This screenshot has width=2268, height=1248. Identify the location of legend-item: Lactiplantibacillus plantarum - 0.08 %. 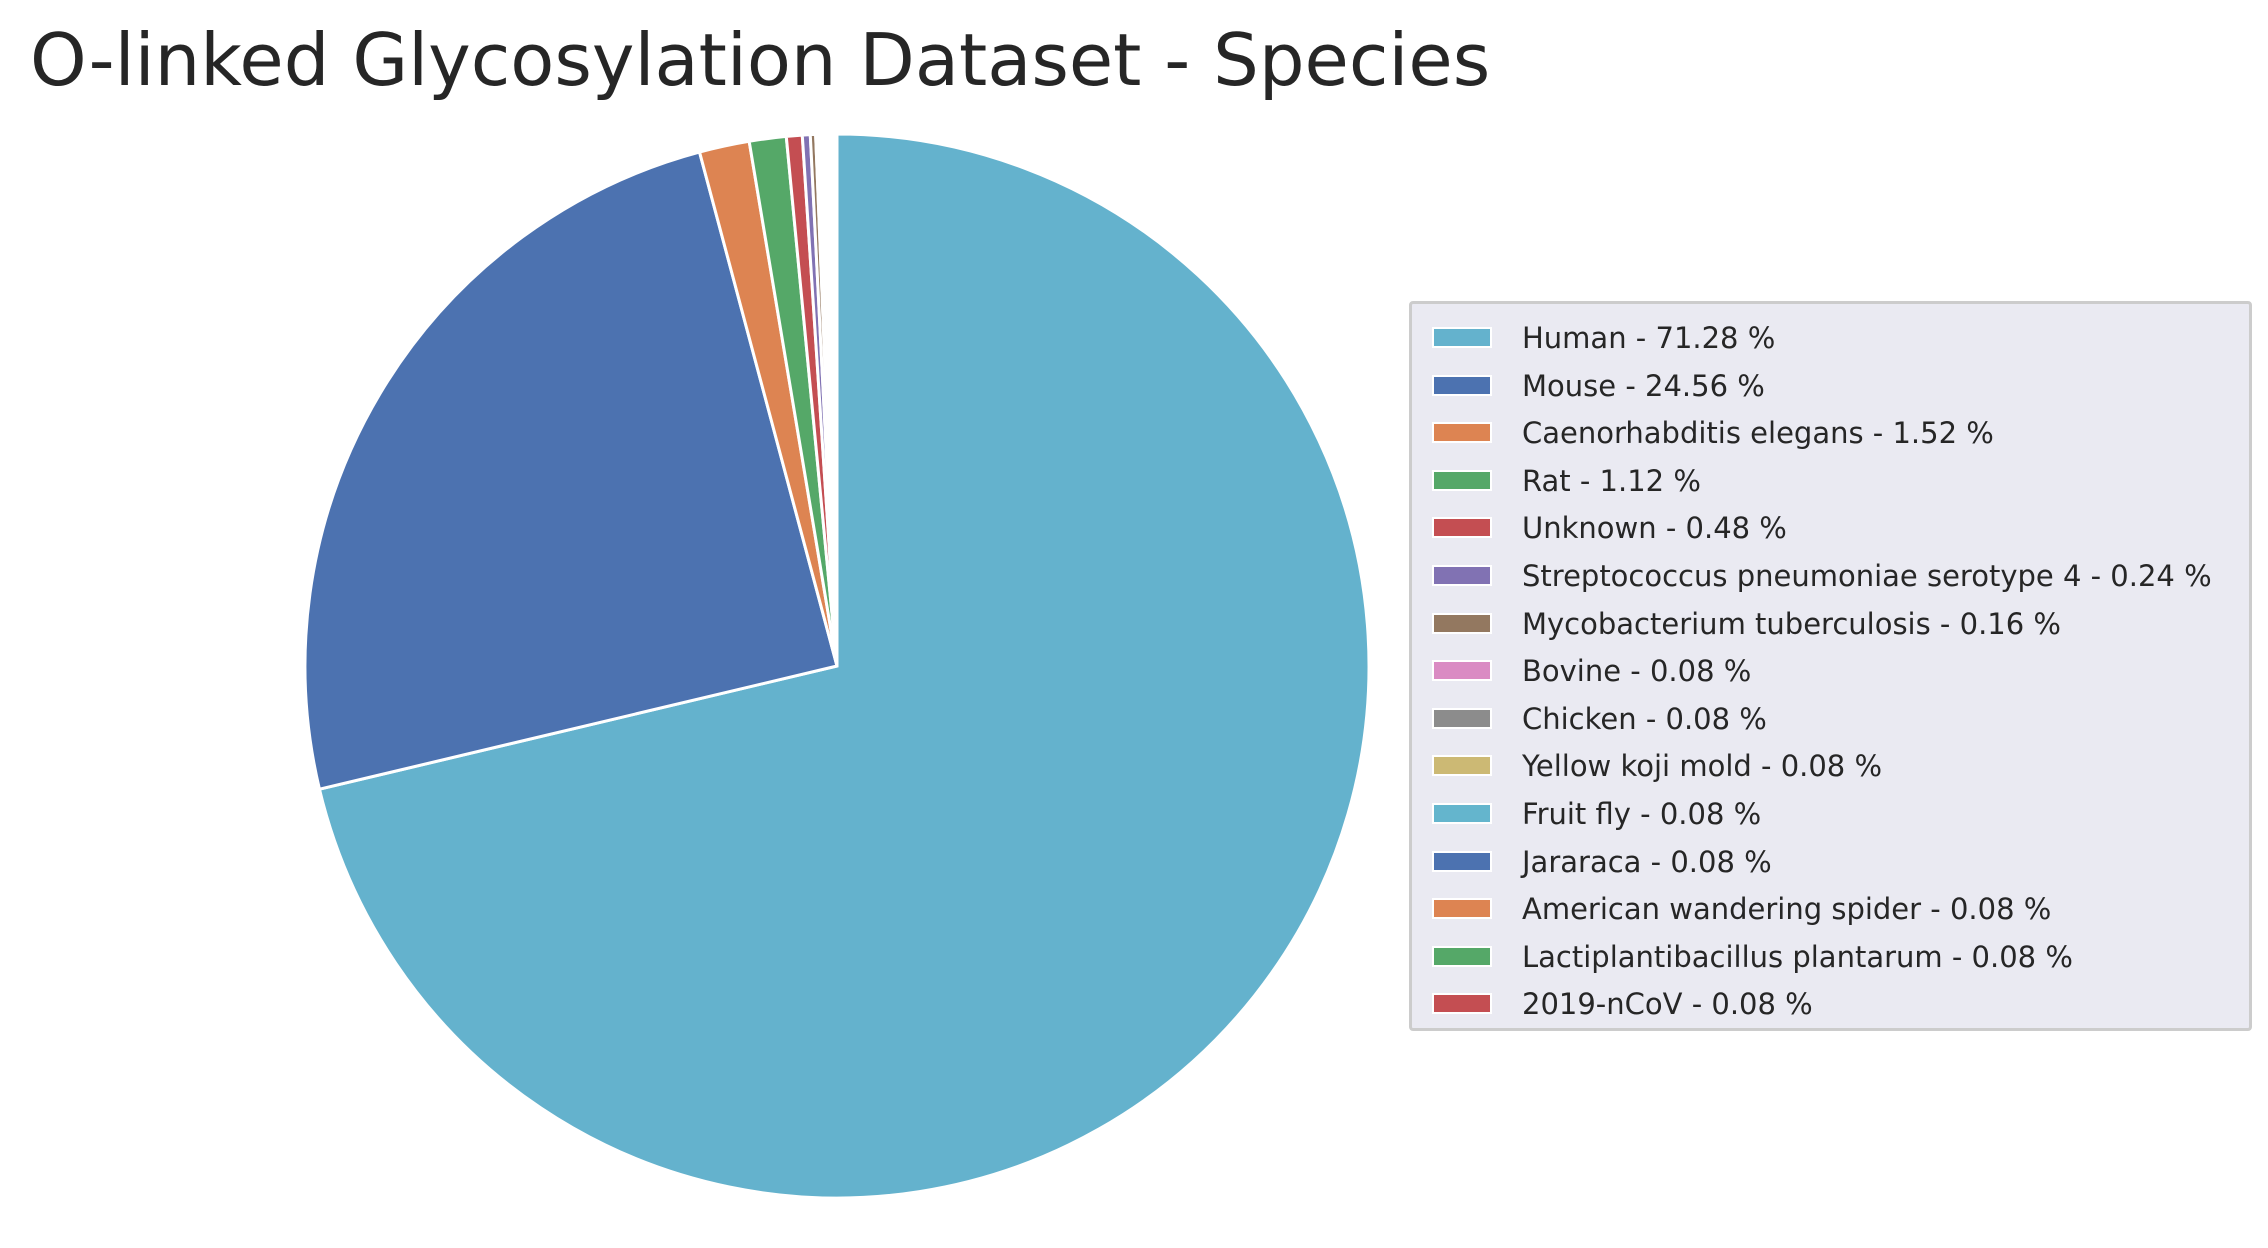
(1830, 957).